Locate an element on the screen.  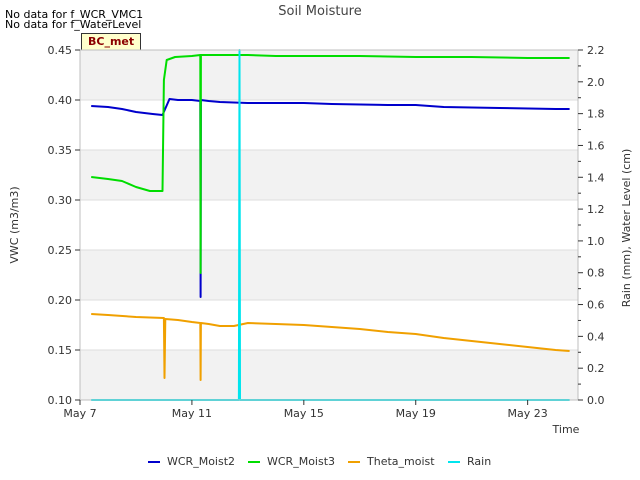
y2-tick-label: 1.8 is located at coordinates (596, 114).